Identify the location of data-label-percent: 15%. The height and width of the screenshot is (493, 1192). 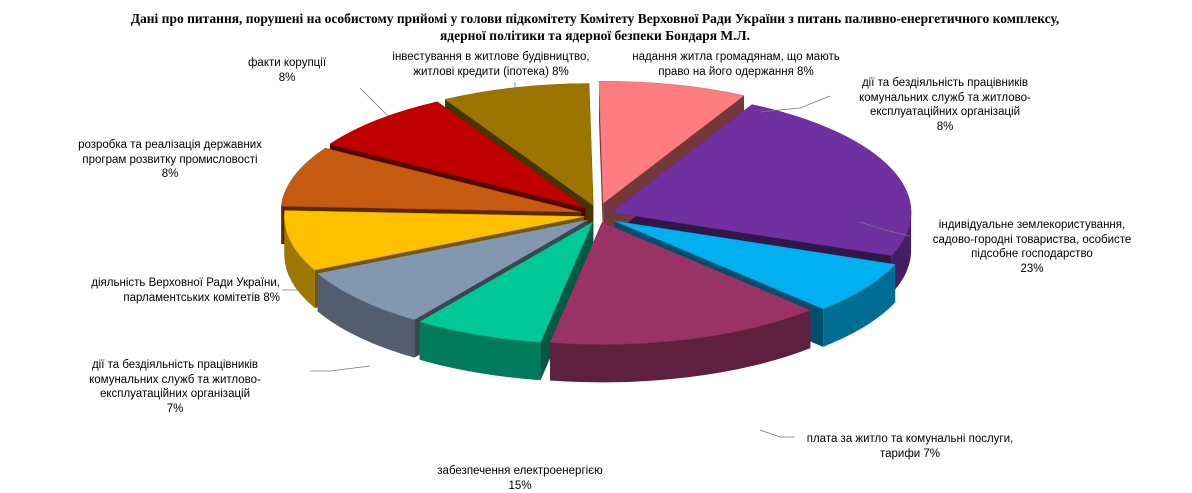
(520, 485).